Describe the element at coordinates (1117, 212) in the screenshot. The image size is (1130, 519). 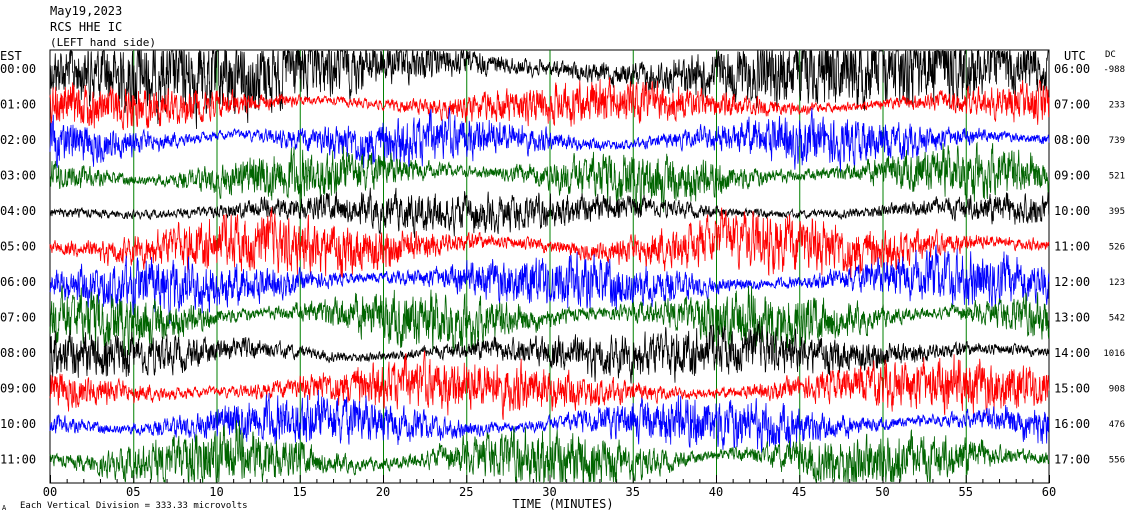
I see `dc-offset-value: 395` at that location.